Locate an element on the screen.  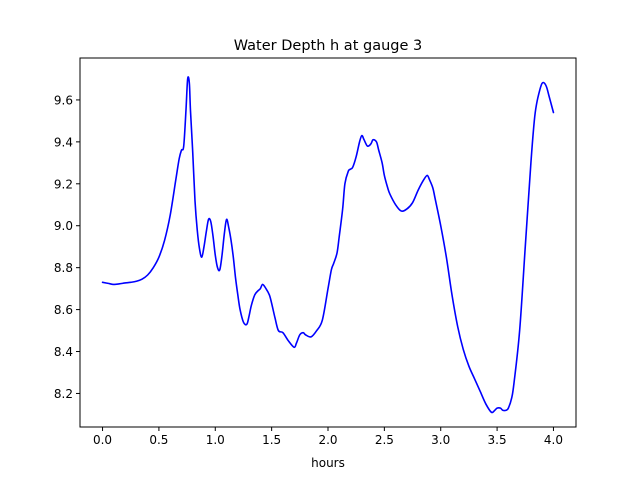
y-tick-label: 8.2 is located at coordinates (63, 394).